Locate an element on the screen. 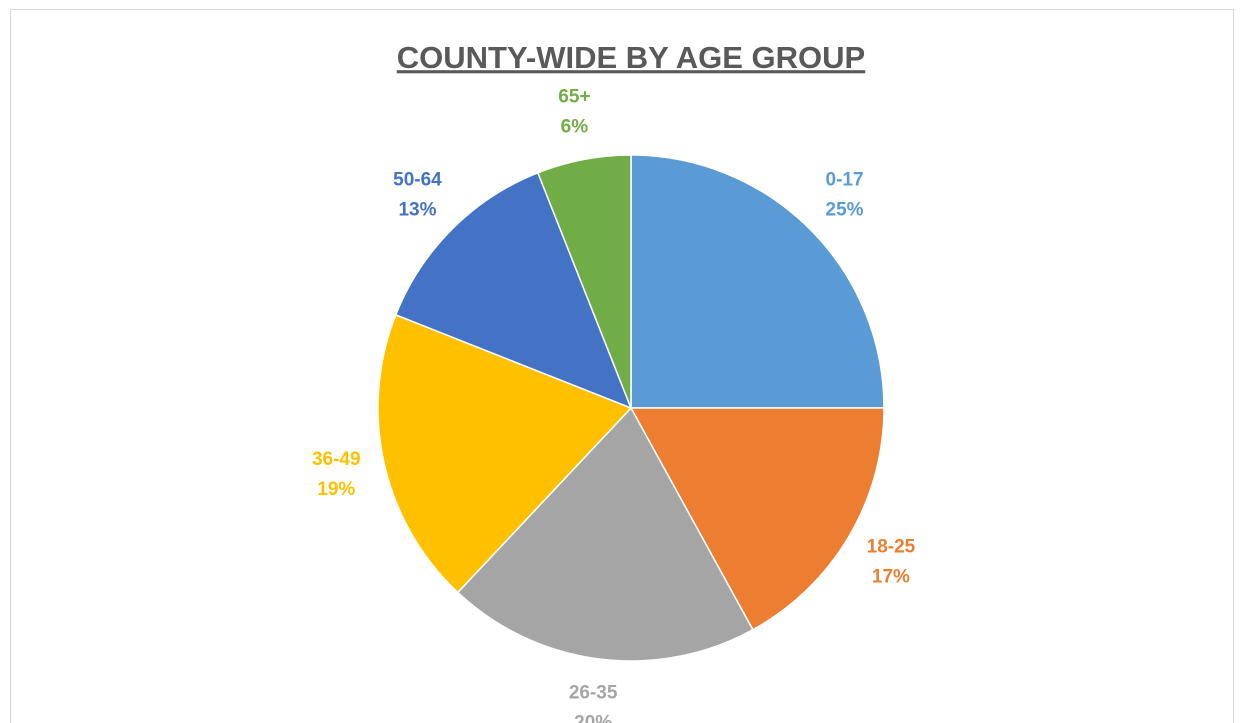  slice-category-label: 18-25 is located at coordinates (891, 547).